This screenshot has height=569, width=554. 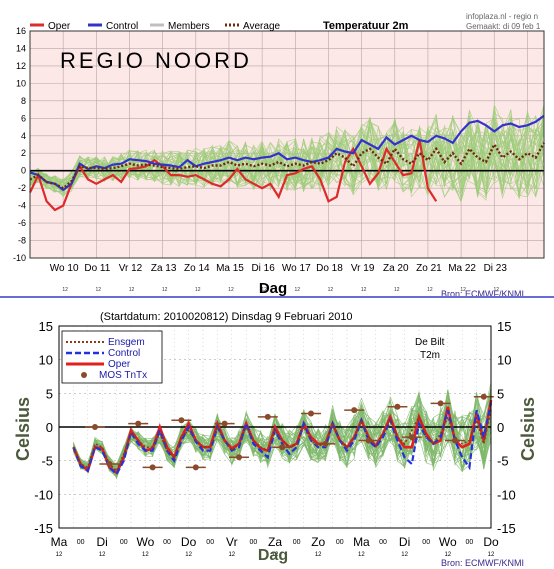 I want to click on x-tick-label: Di, so click(x=102, y=542).